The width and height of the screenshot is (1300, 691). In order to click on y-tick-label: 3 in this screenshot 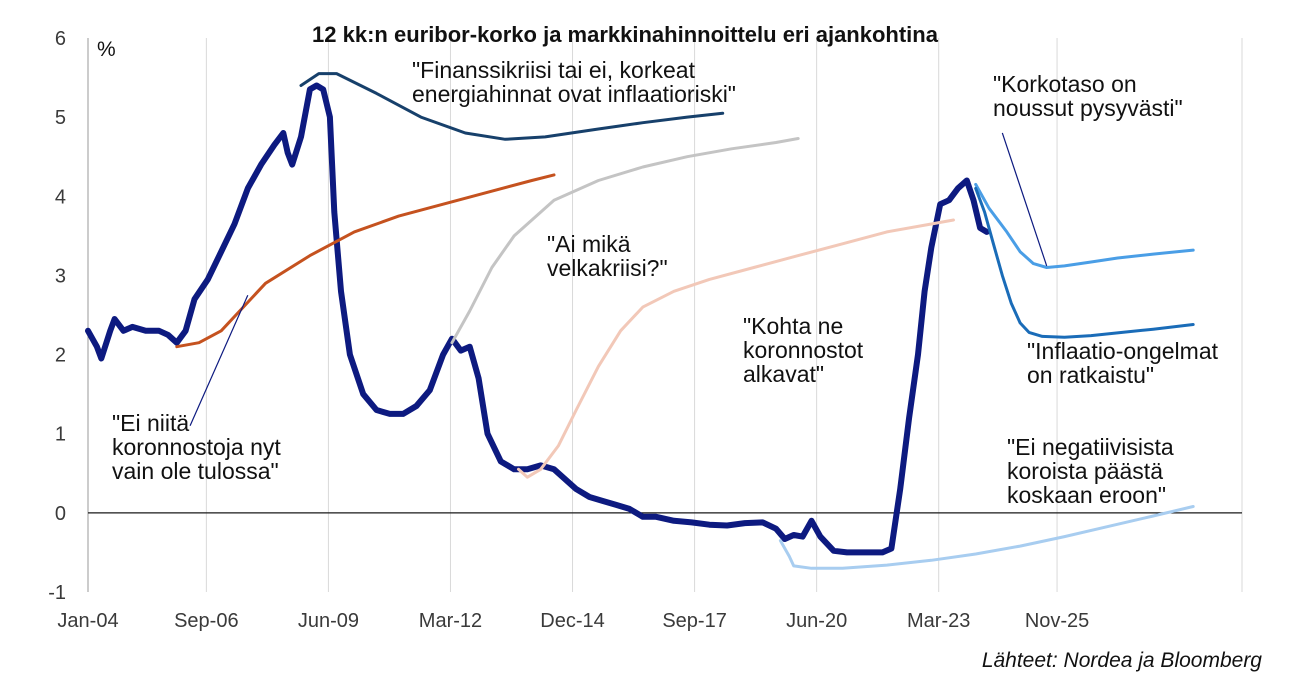, I will do `click(60, 276)`.